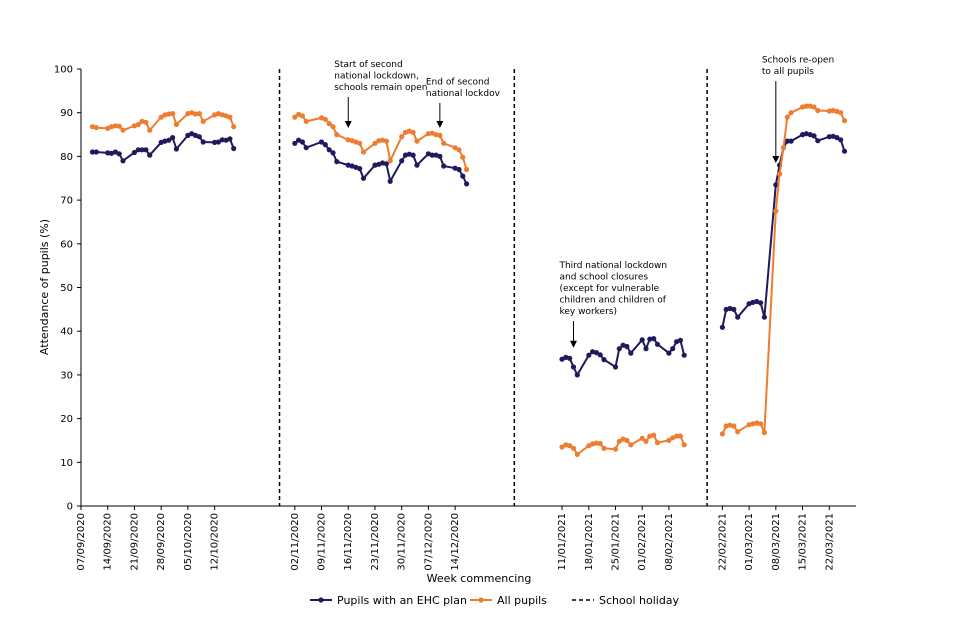  I want to click on annotation-text: to all pupils, so click(788, 72).